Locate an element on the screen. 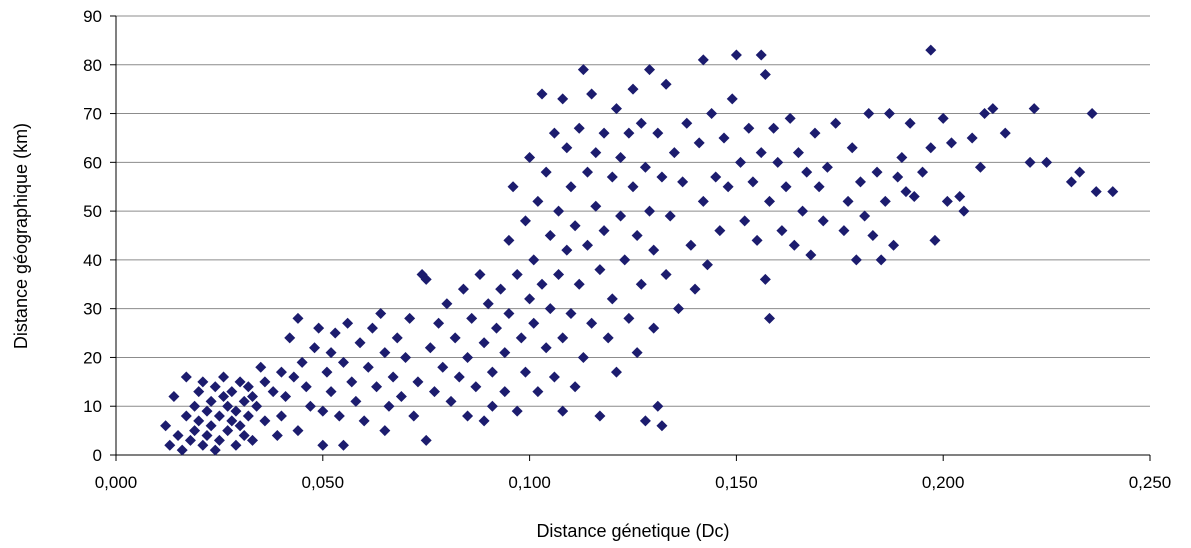 Image resolution: width=1191 pixels, height=548 pixels. y-tick-label: 70 is located at coordinates (92, 114).